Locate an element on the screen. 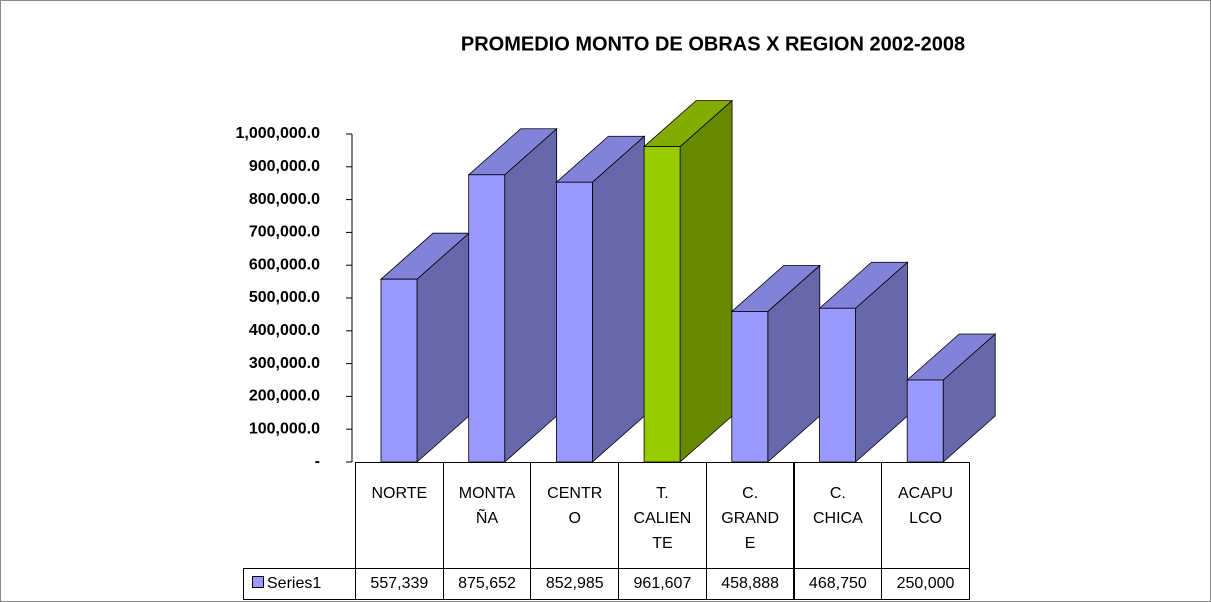 The image size is (1211, 602). value-cell-text: 458,888 is located at coordinates (750, 583).